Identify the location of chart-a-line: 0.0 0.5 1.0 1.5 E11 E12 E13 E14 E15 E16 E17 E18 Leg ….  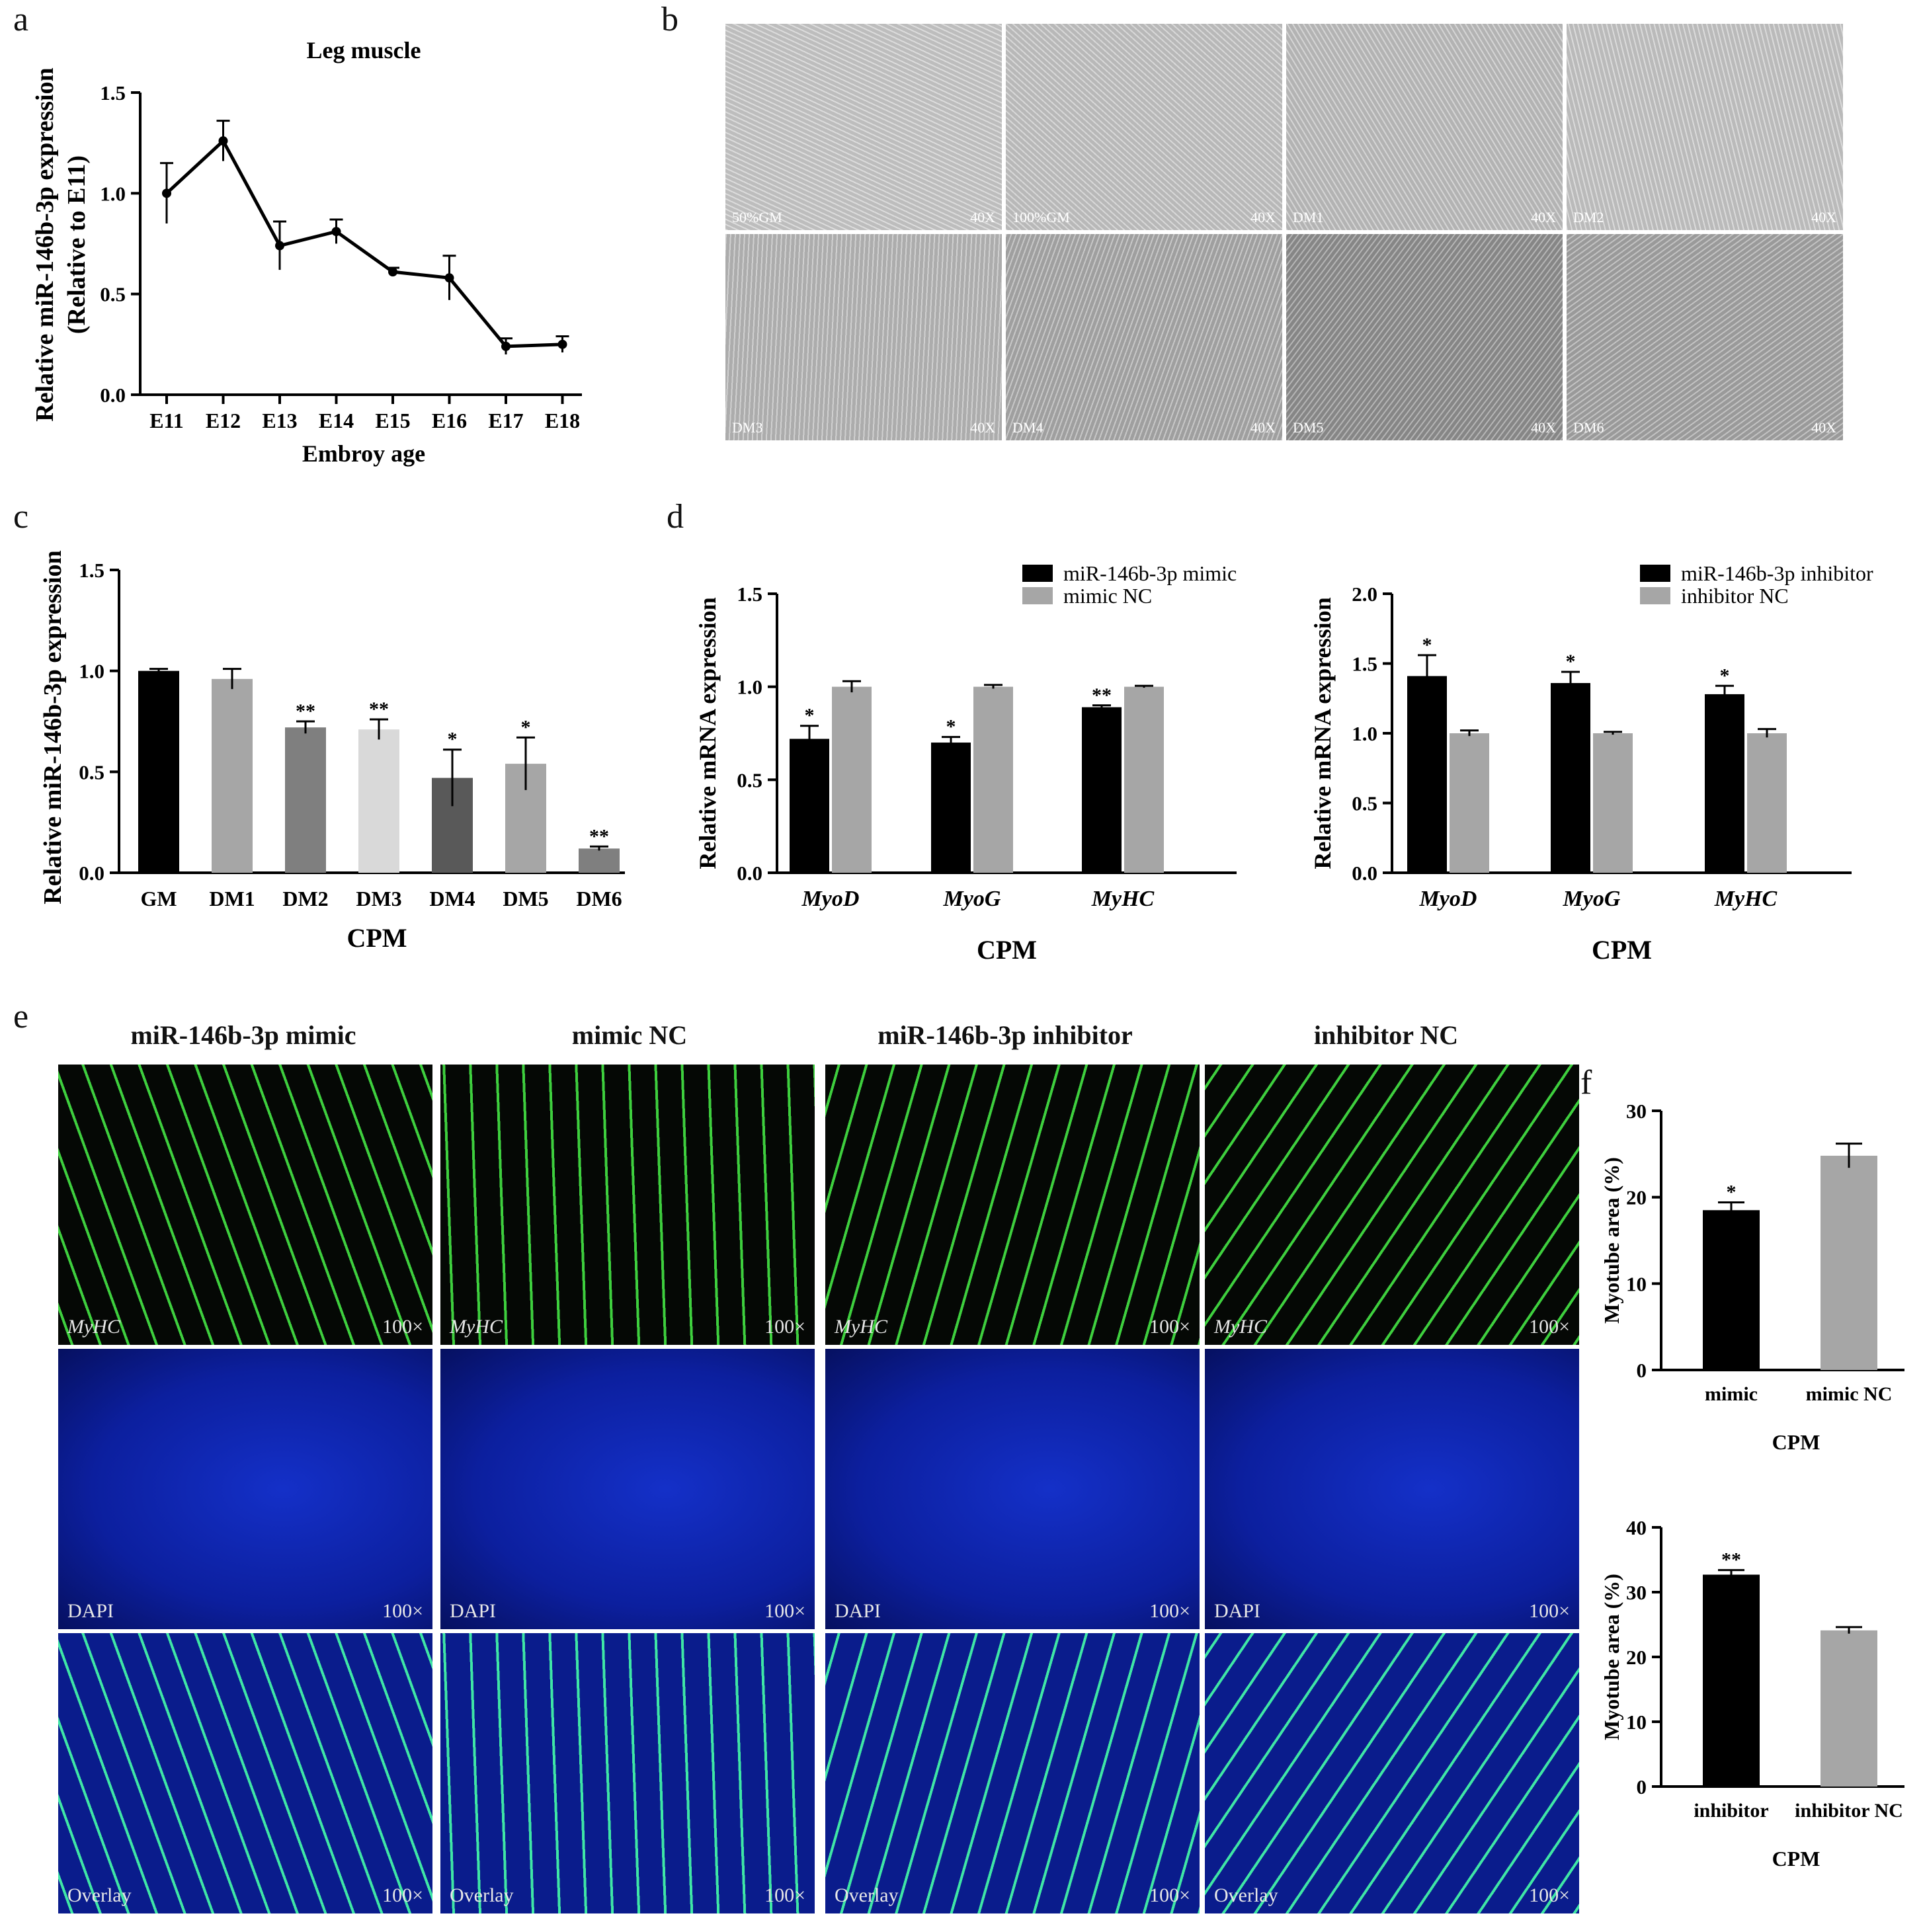
(307, 252).